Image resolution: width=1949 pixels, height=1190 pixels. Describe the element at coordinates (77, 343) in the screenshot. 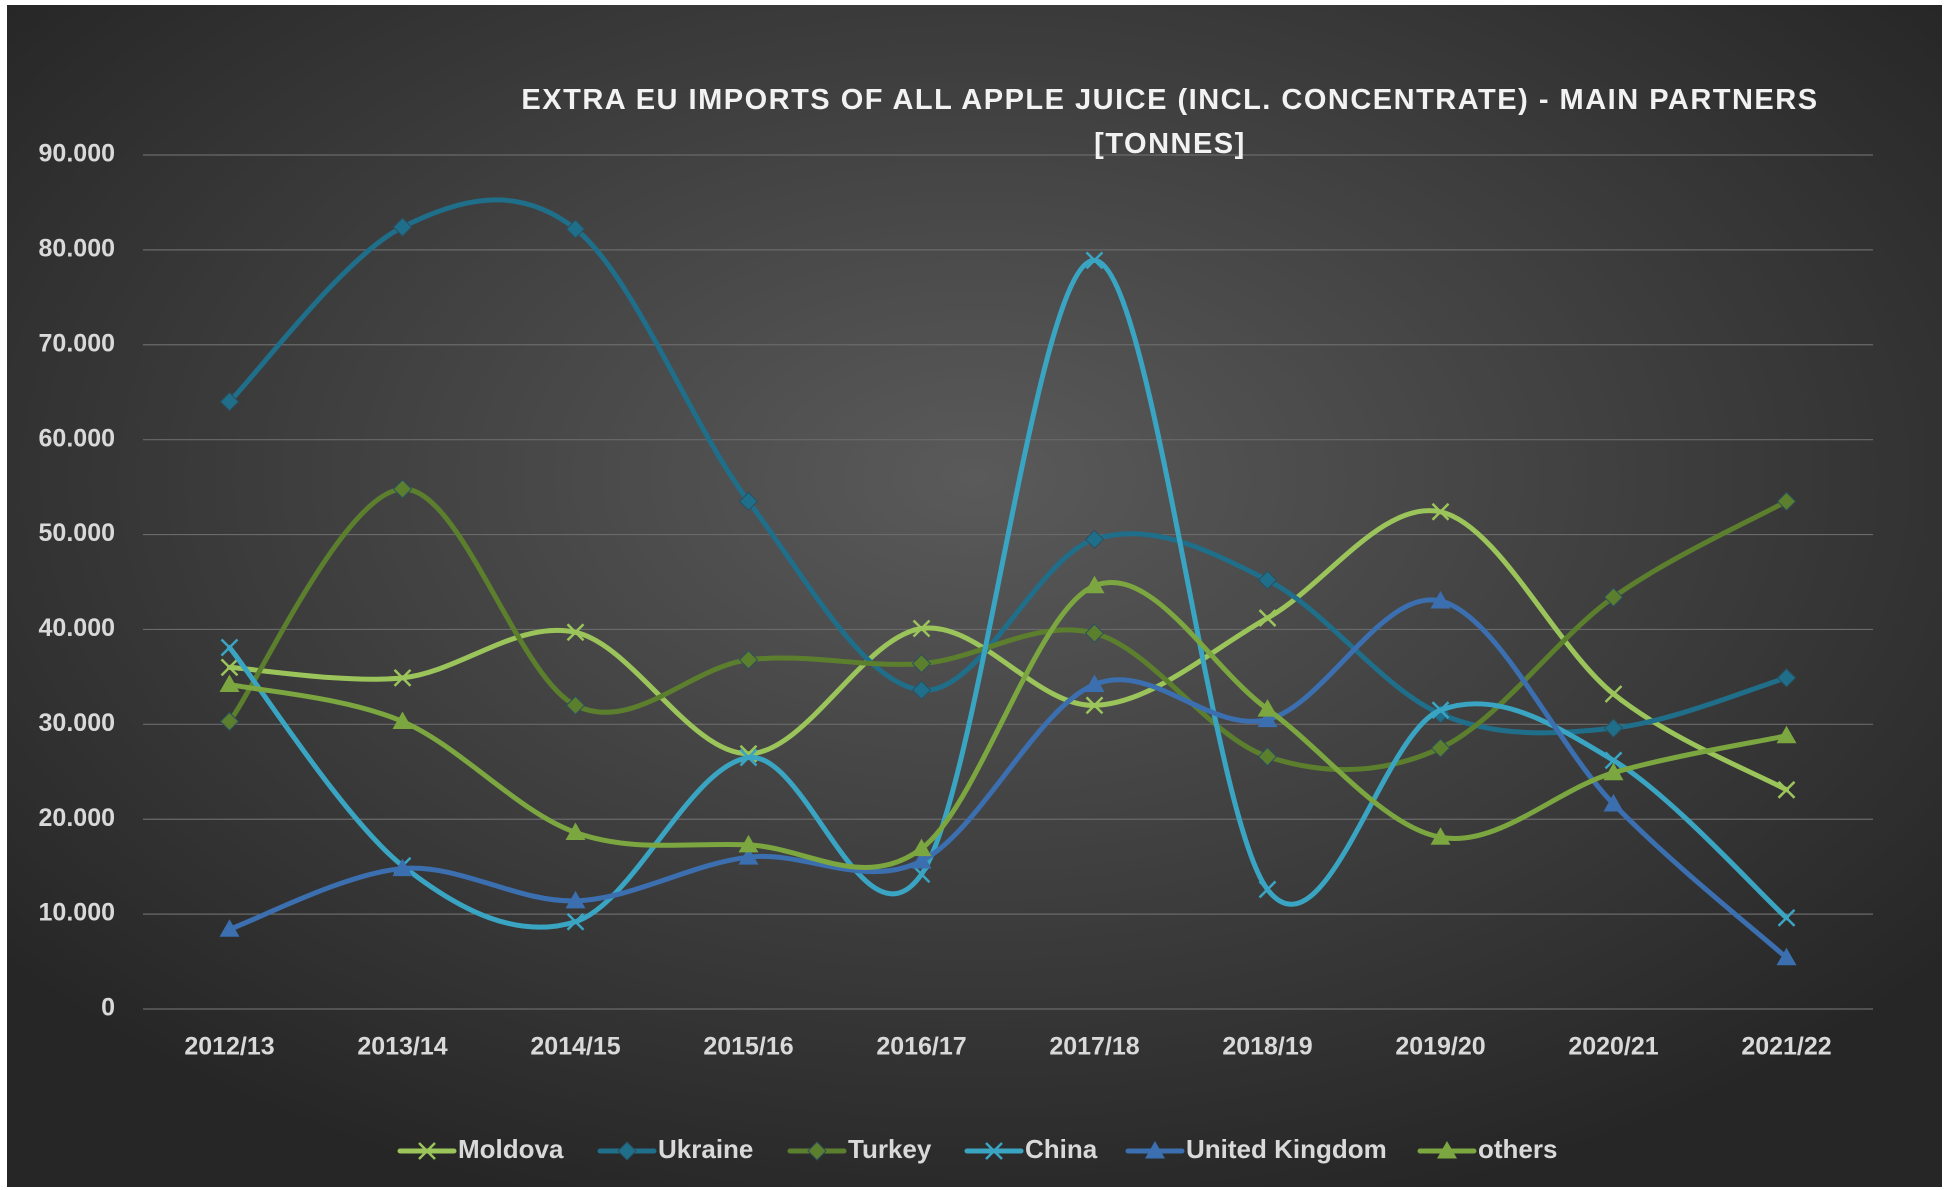

I see `y-tick-label: 70.000` at that location.